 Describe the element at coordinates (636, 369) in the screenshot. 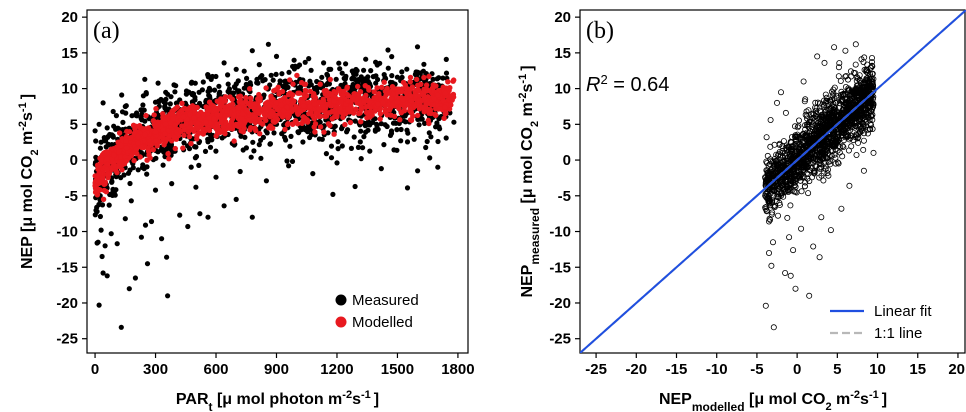

I see `x-tick-label-b: -20` at that location.